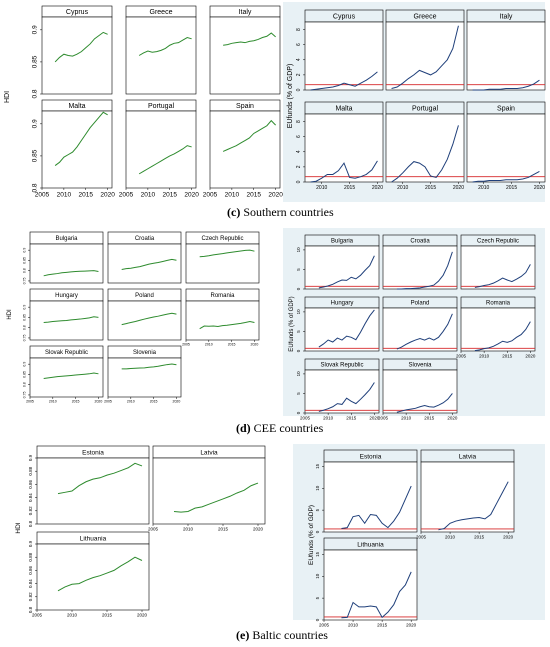  I want to click on panel-hungary: Hungary 0.75 0.8 0.85 0.9, so click(63, 314).